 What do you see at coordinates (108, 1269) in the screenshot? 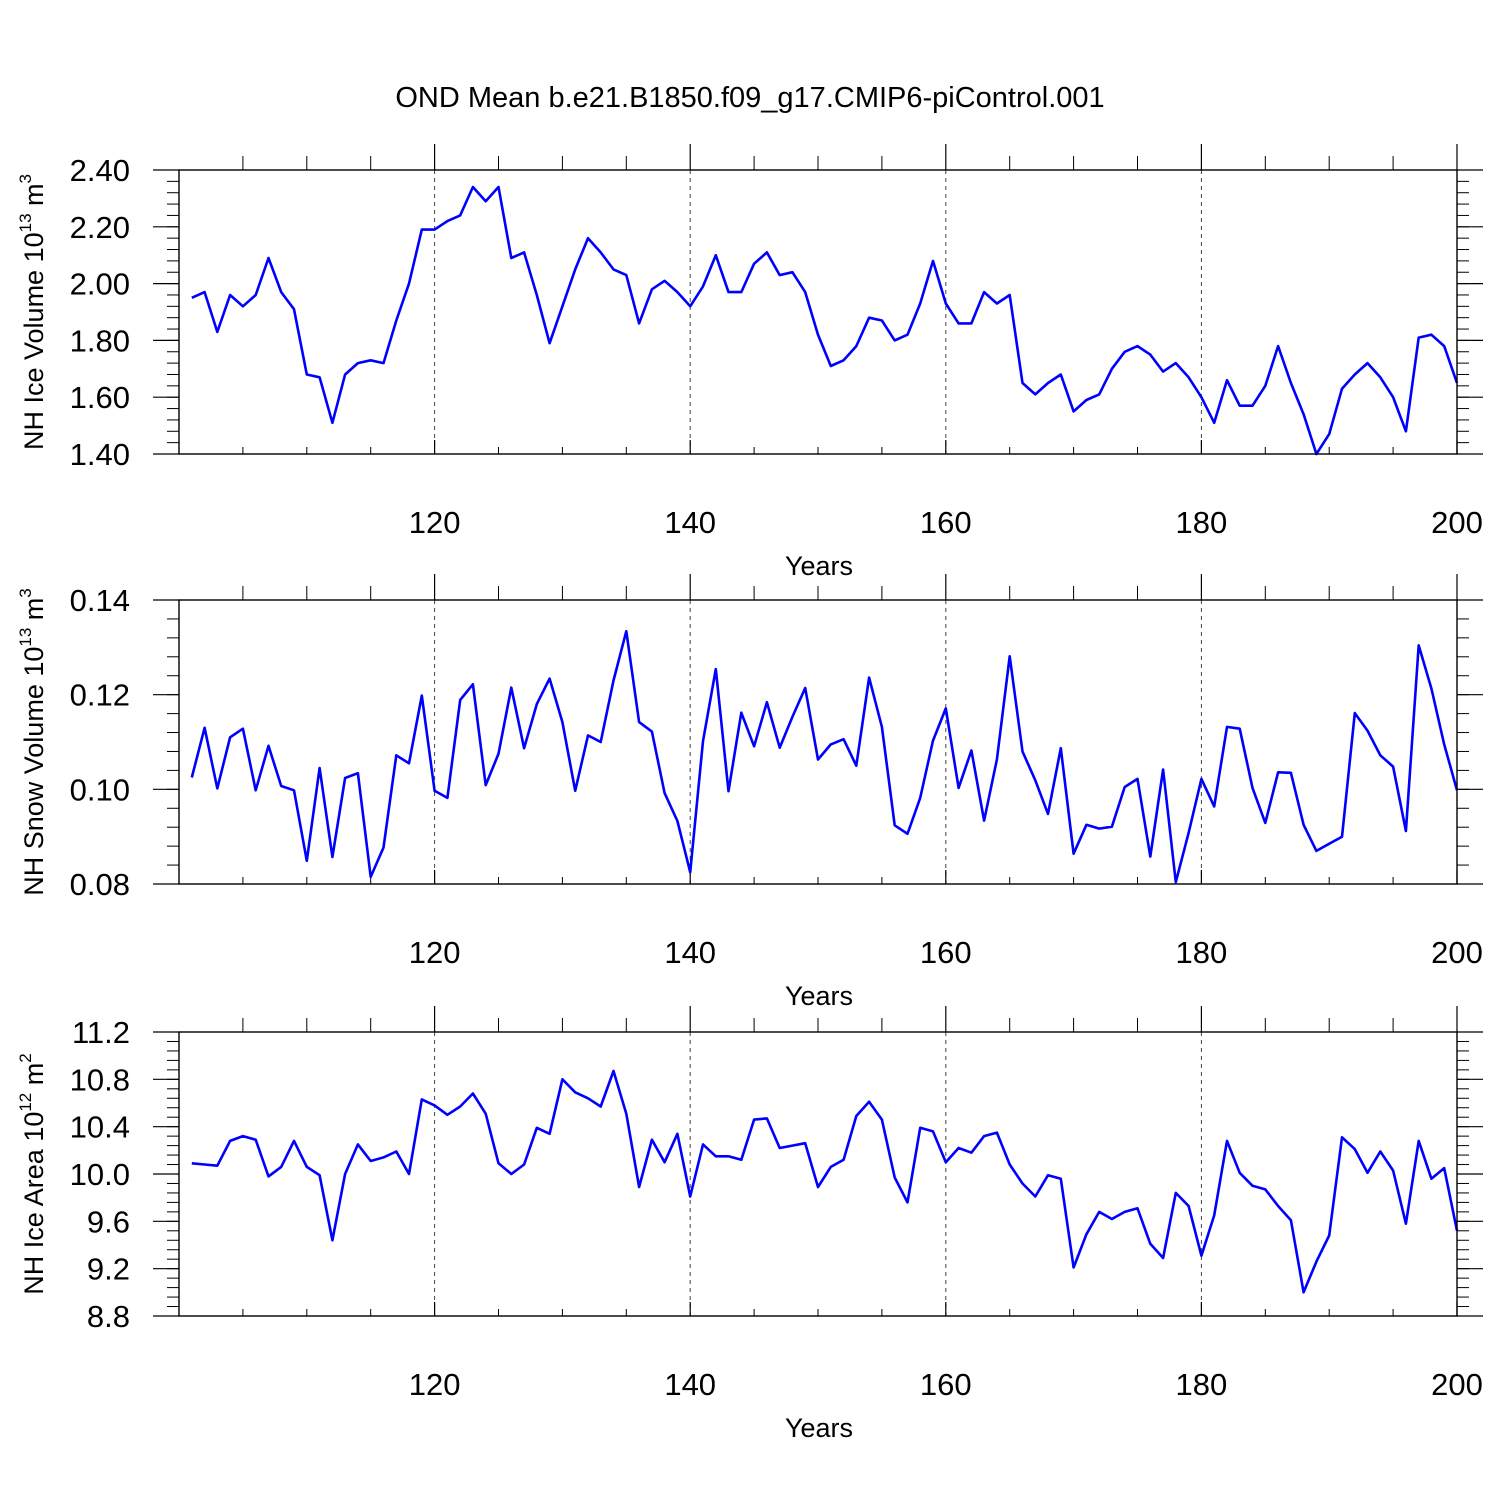
I see `y-tick-label: 9.2` at bounding box center [108, 1269].